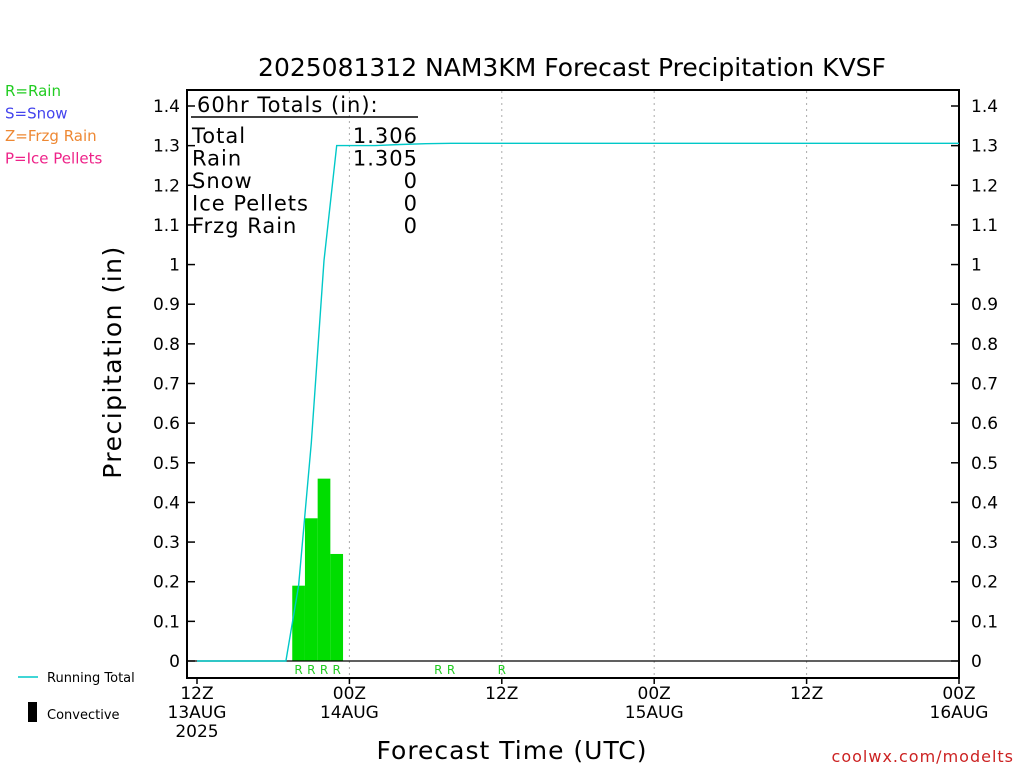 The width and height of the screenshot is (1024, 768). Describe the element at coordinates (984, 385) in the screenshot. I see `y-tick-label-right: 0.7` at that location.